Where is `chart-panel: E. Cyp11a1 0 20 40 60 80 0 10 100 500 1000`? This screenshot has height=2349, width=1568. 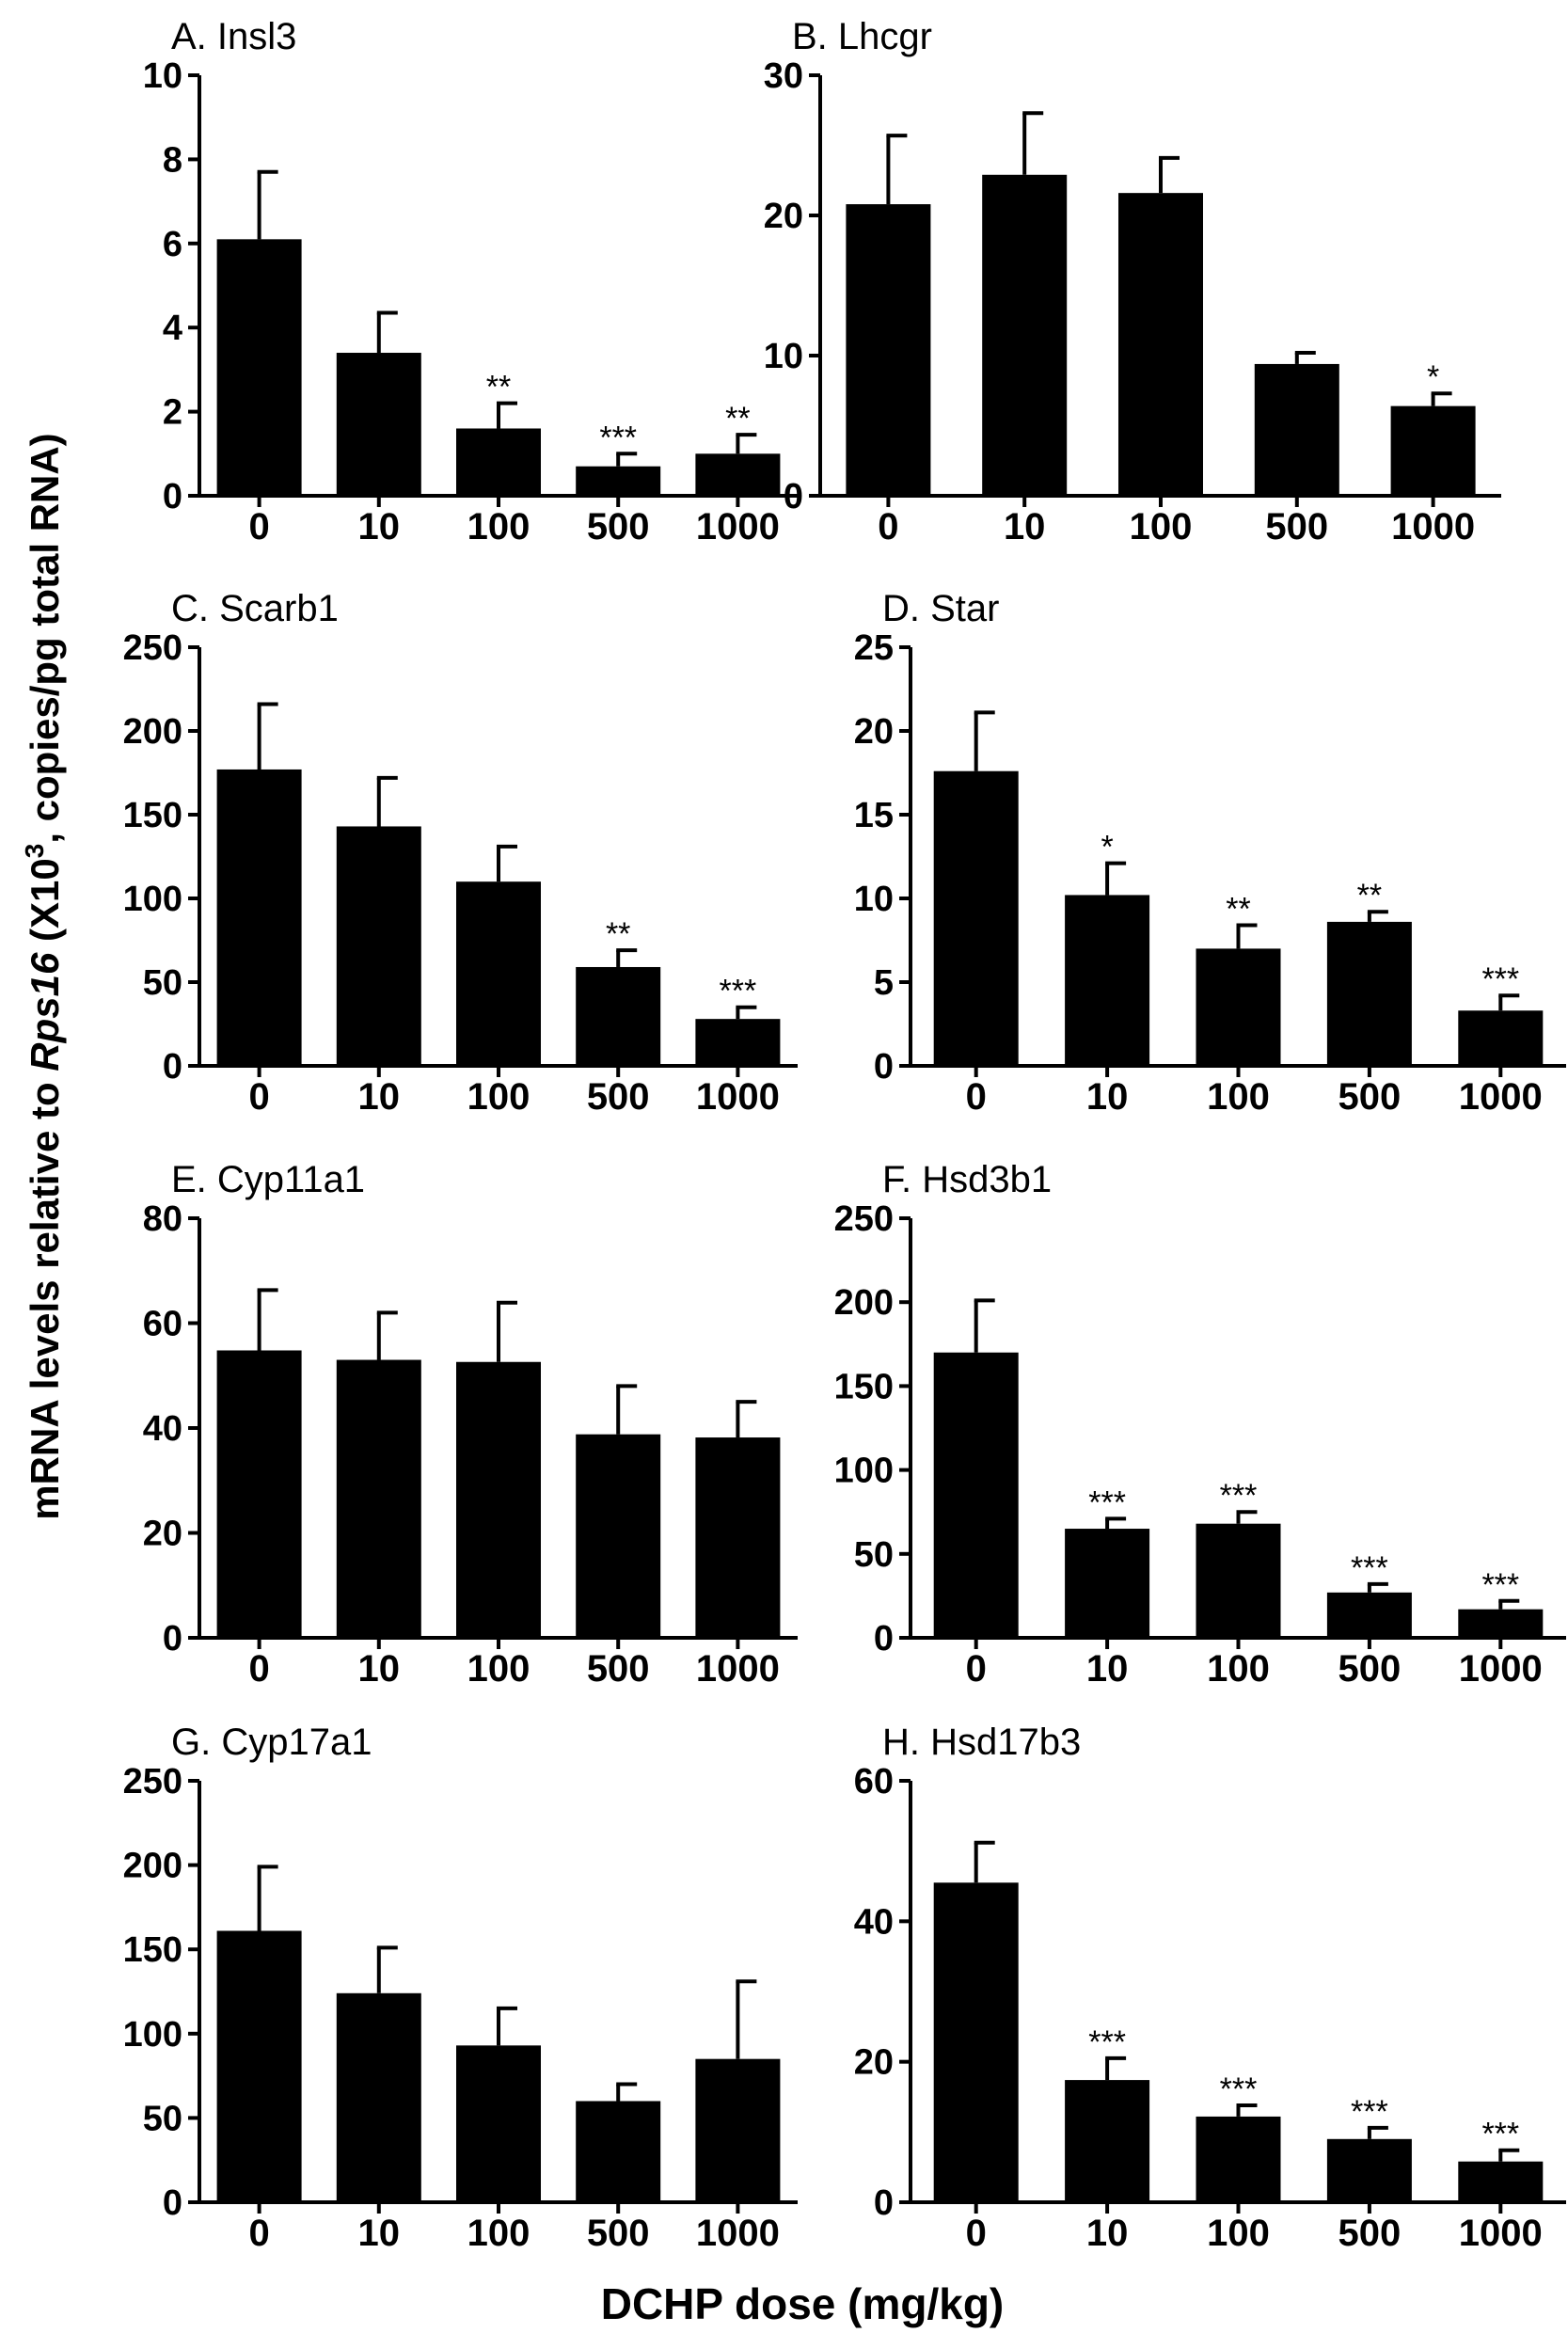
chart-panel: E. Cyp11a1 0 20 40 60 80 0 10 100 500 1000 is located at coordinates (470, 1425).